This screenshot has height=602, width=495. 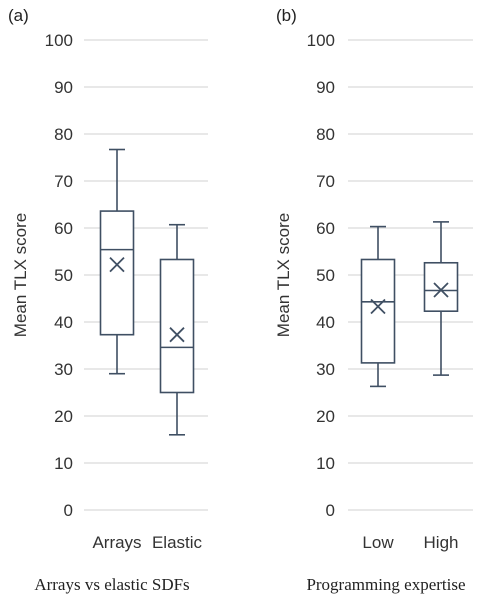 What do you see at coordinates (177, 542) in the screenshot?
I see `category-label: Elastic` at bounding box center [177, 542].